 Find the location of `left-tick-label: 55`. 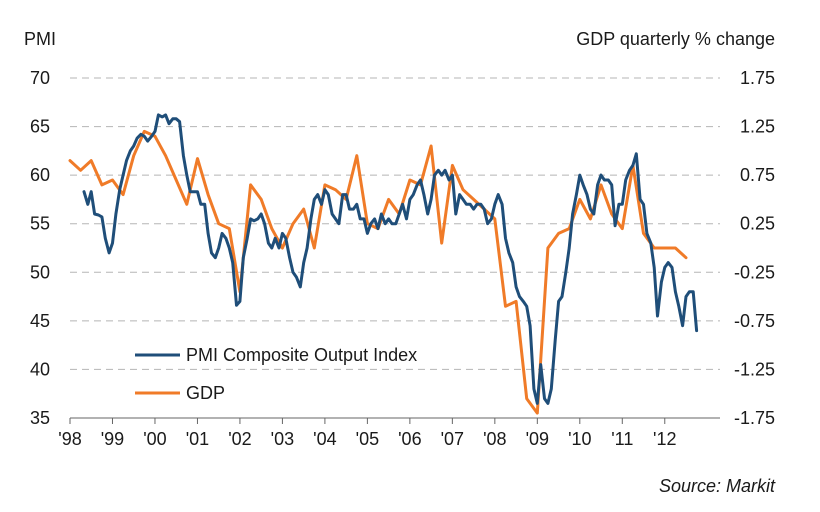

left-tick-label: 55 is located at coordinates (40, 224).